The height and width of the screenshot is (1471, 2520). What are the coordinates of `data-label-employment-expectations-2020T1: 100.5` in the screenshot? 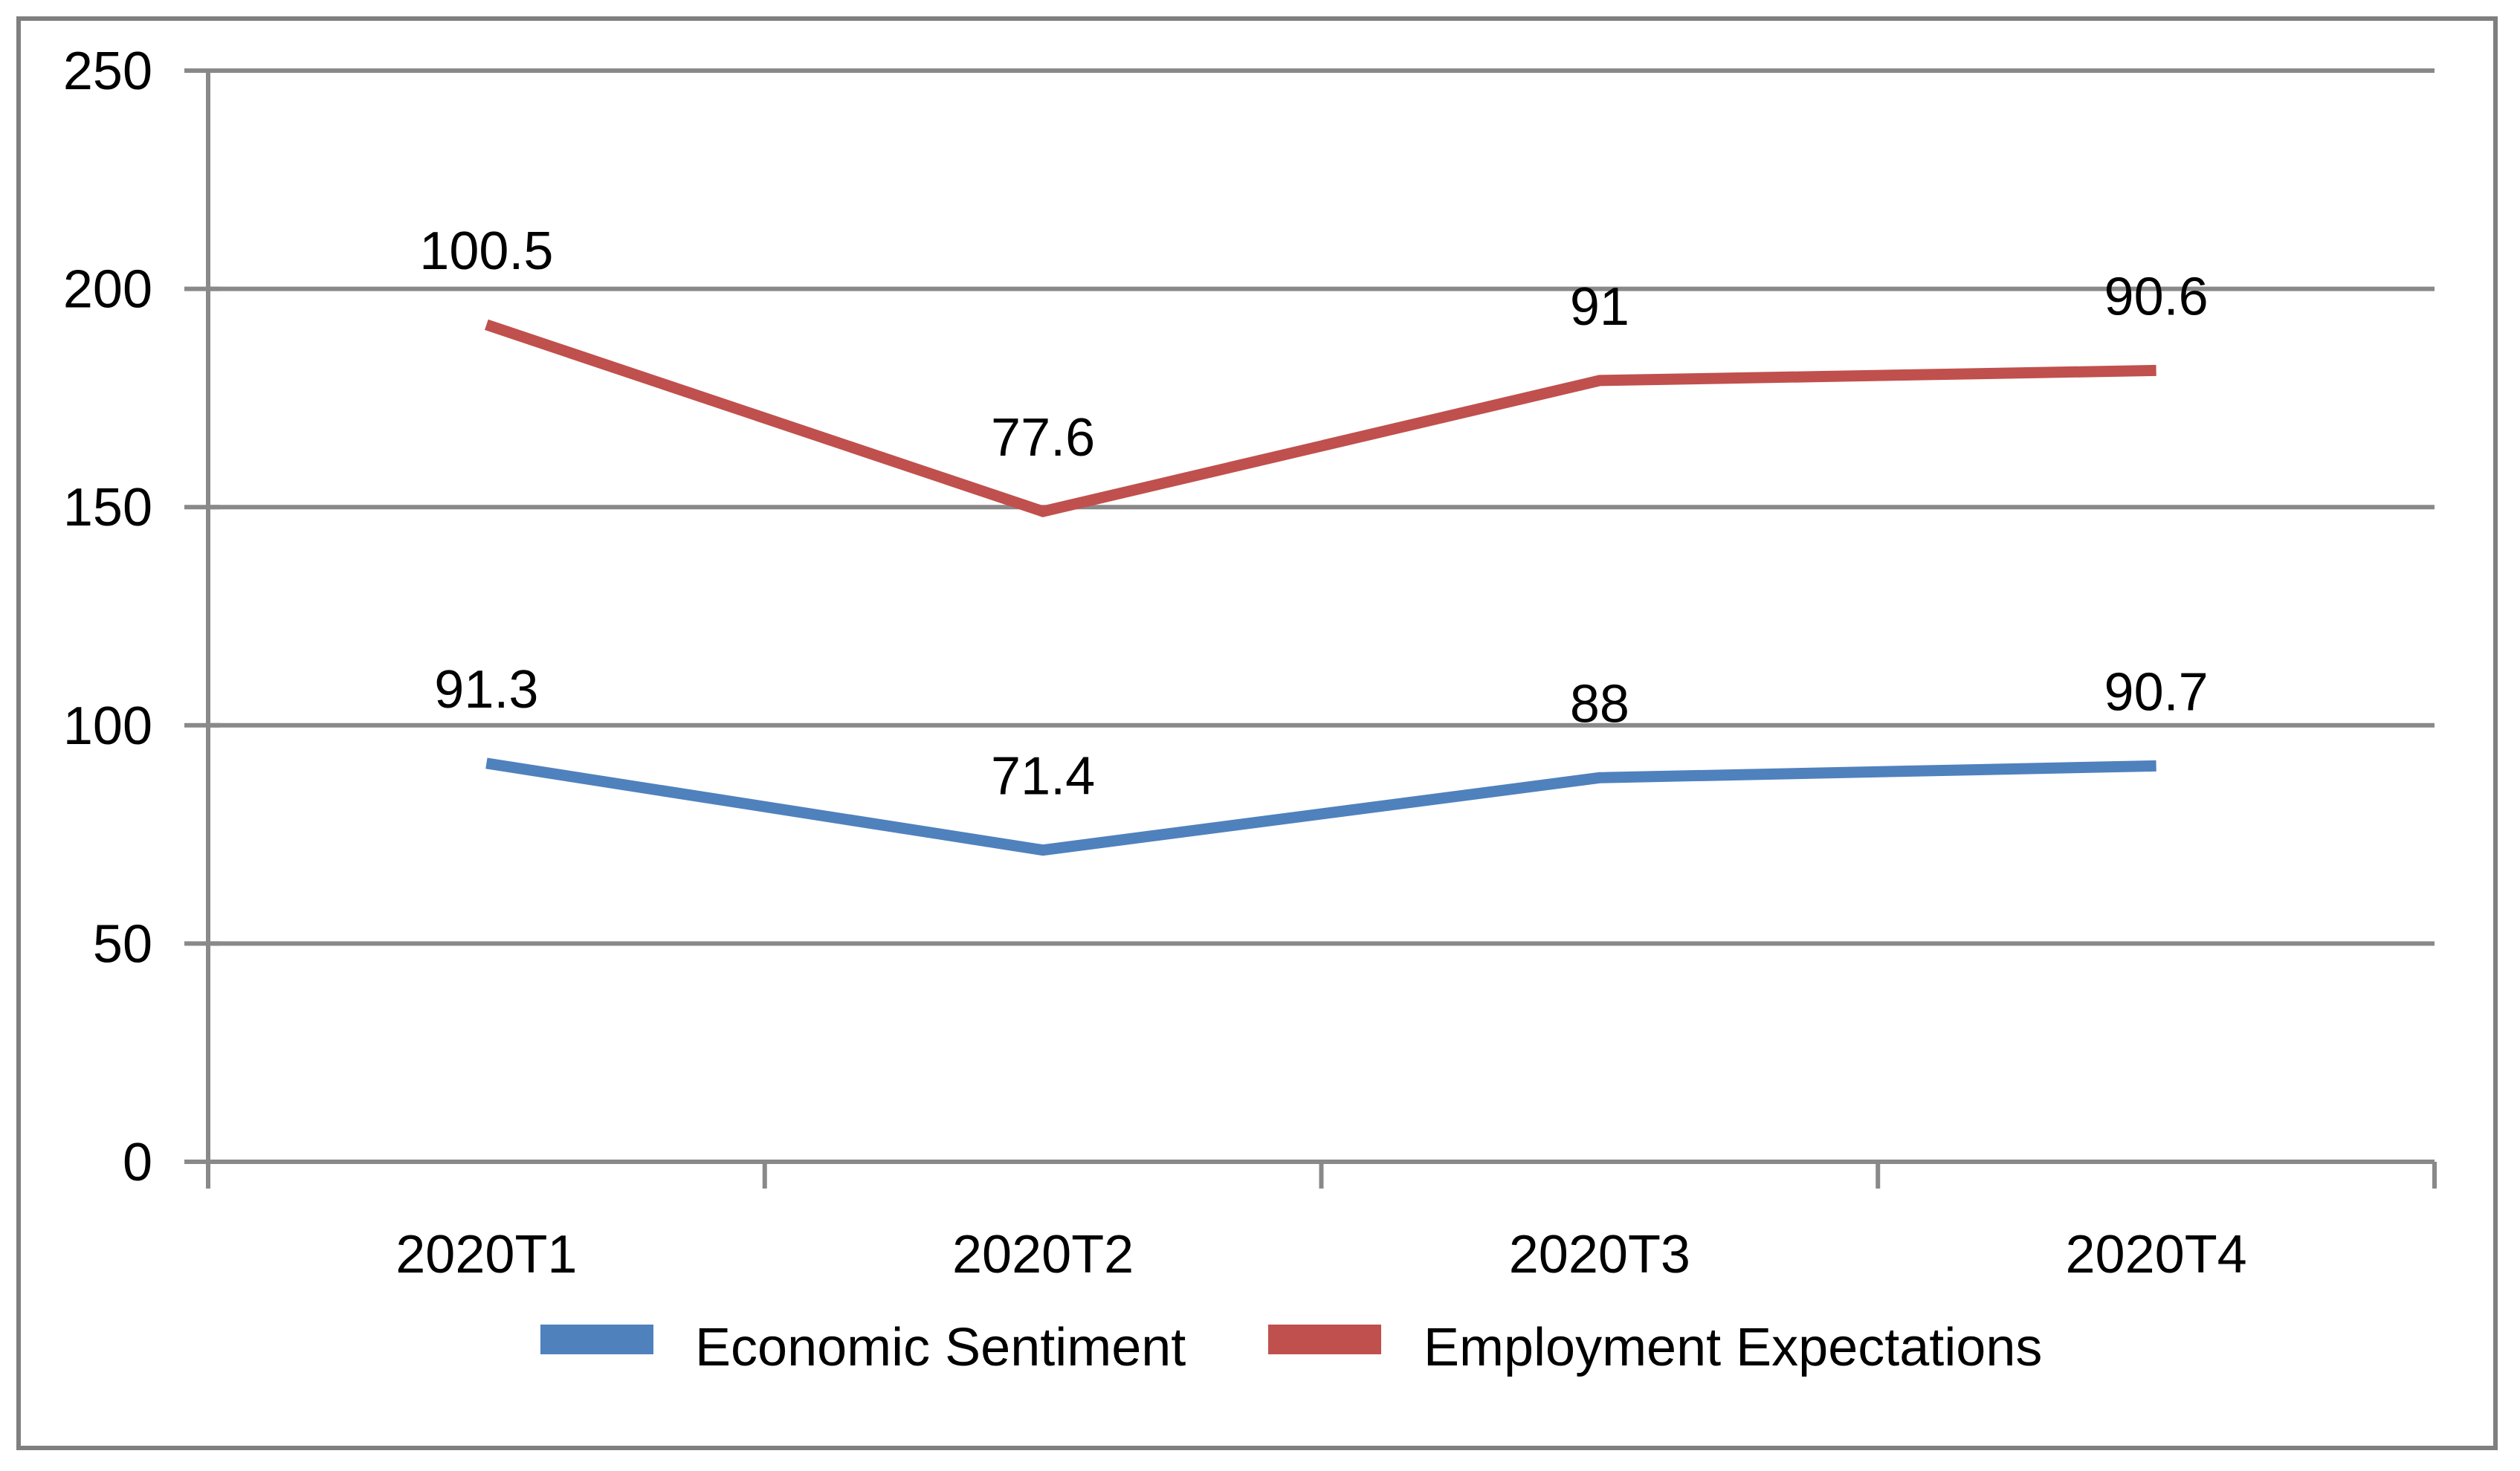 It's located at (486, 251).